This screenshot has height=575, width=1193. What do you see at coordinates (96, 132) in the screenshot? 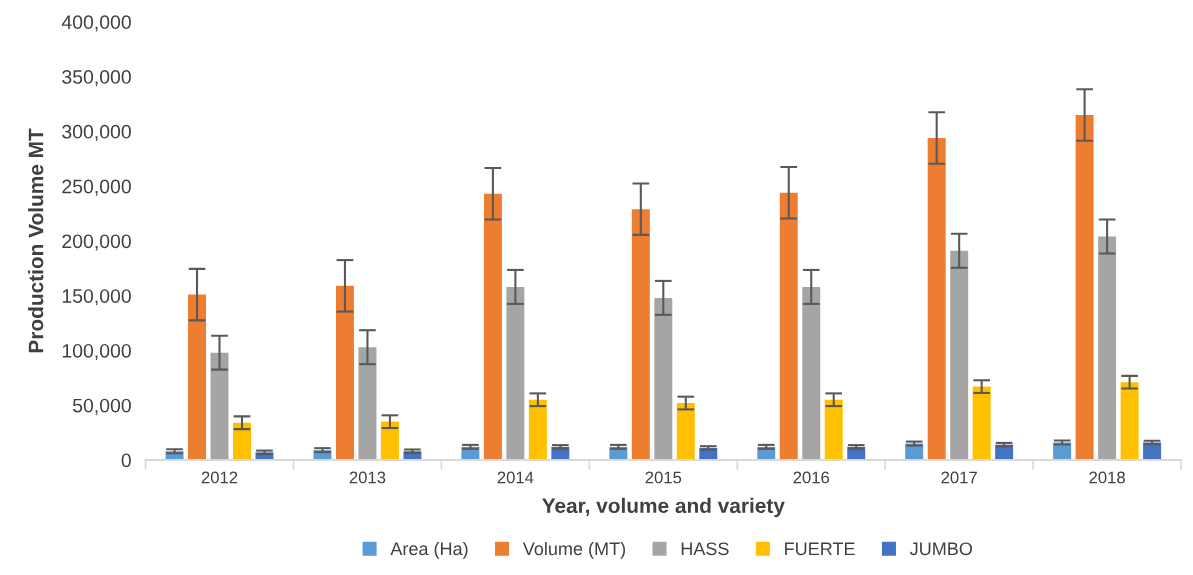
I see `y-tick-label: 300,000` at bounding box center [96, 132].